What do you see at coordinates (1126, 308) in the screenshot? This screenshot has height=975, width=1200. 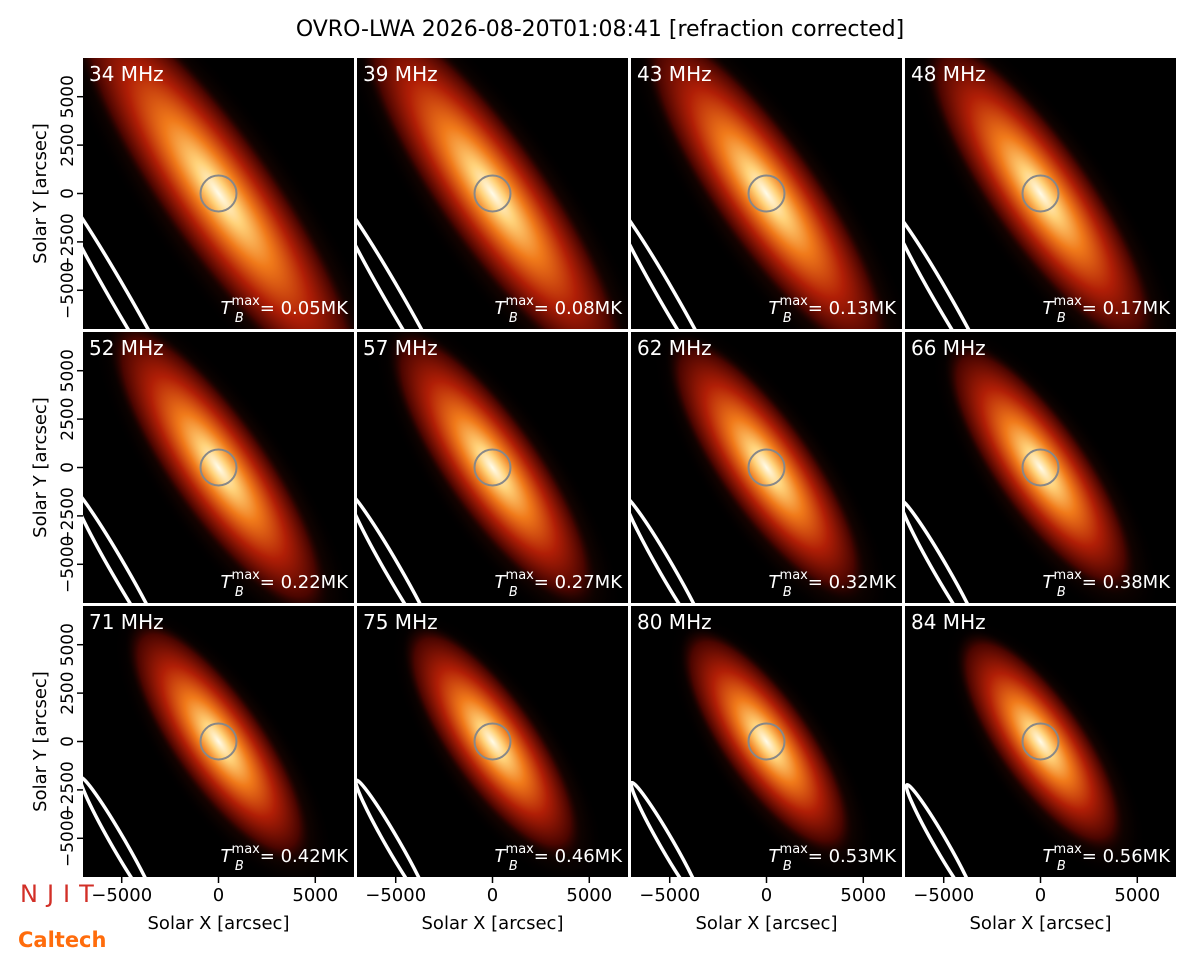 I see `tb-value: = 0.17MK` at bounding box center [1126, 308].